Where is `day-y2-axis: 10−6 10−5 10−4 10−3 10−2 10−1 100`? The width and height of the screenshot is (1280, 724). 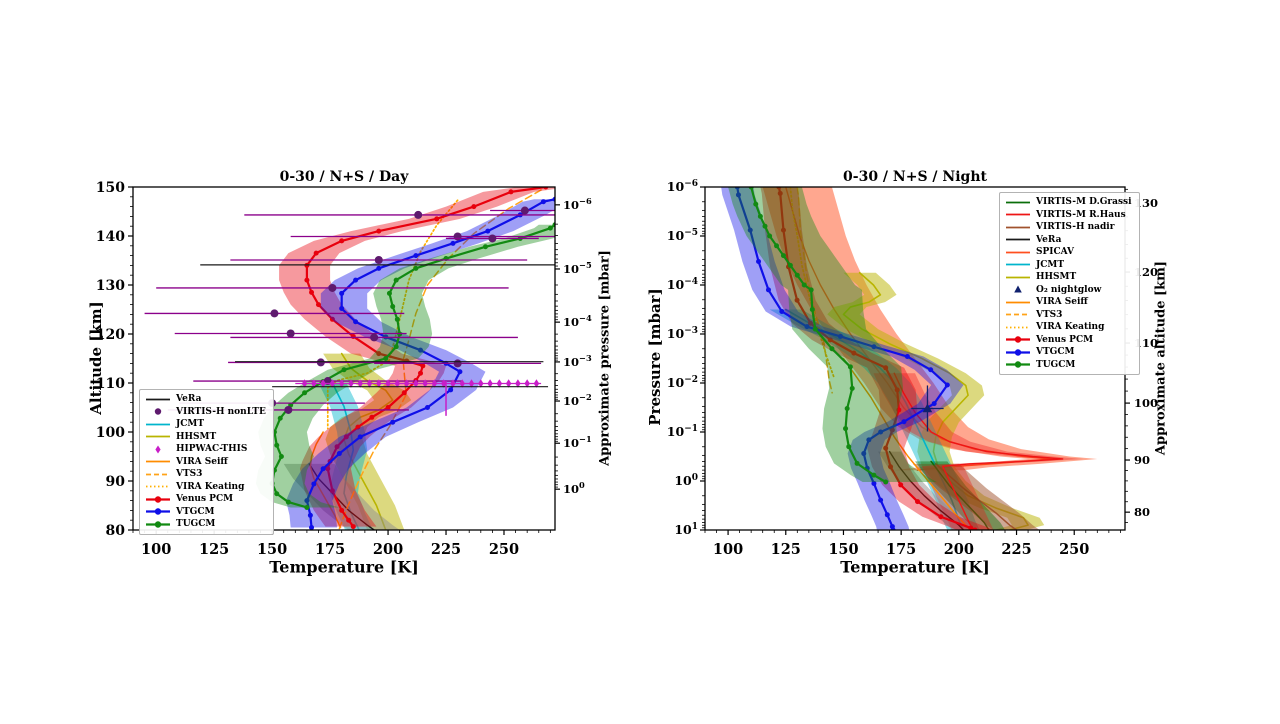
day-y2-axis: 10−6 10−5 10−4 10−3 10−2 10−1 100 is located at coordinates (573, 346).